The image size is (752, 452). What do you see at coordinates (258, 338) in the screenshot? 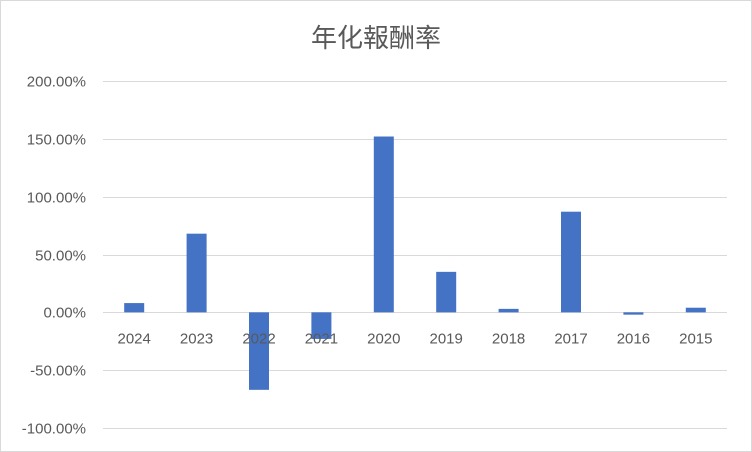
I see `x-tick-label: 2022` at bounding box center [258, 338].